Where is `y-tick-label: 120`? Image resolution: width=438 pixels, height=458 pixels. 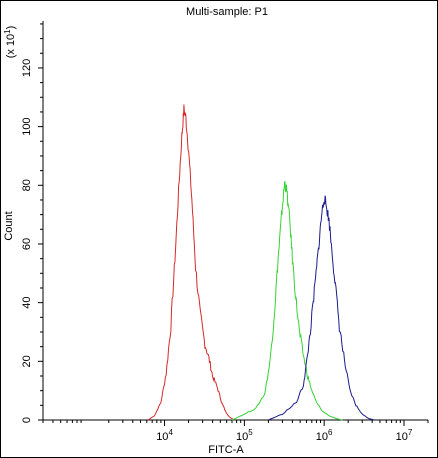 y-tick-label: 120 is located at coordinates (27, 68).